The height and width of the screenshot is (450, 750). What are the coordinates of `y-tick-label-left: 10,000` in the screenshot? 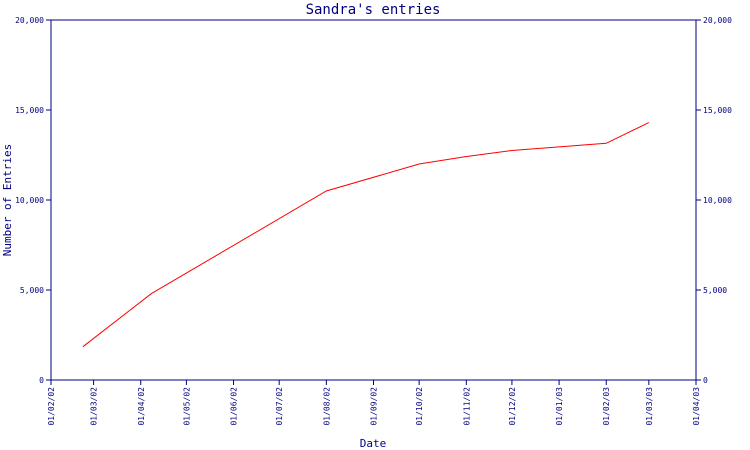 It's located at (29, 200).